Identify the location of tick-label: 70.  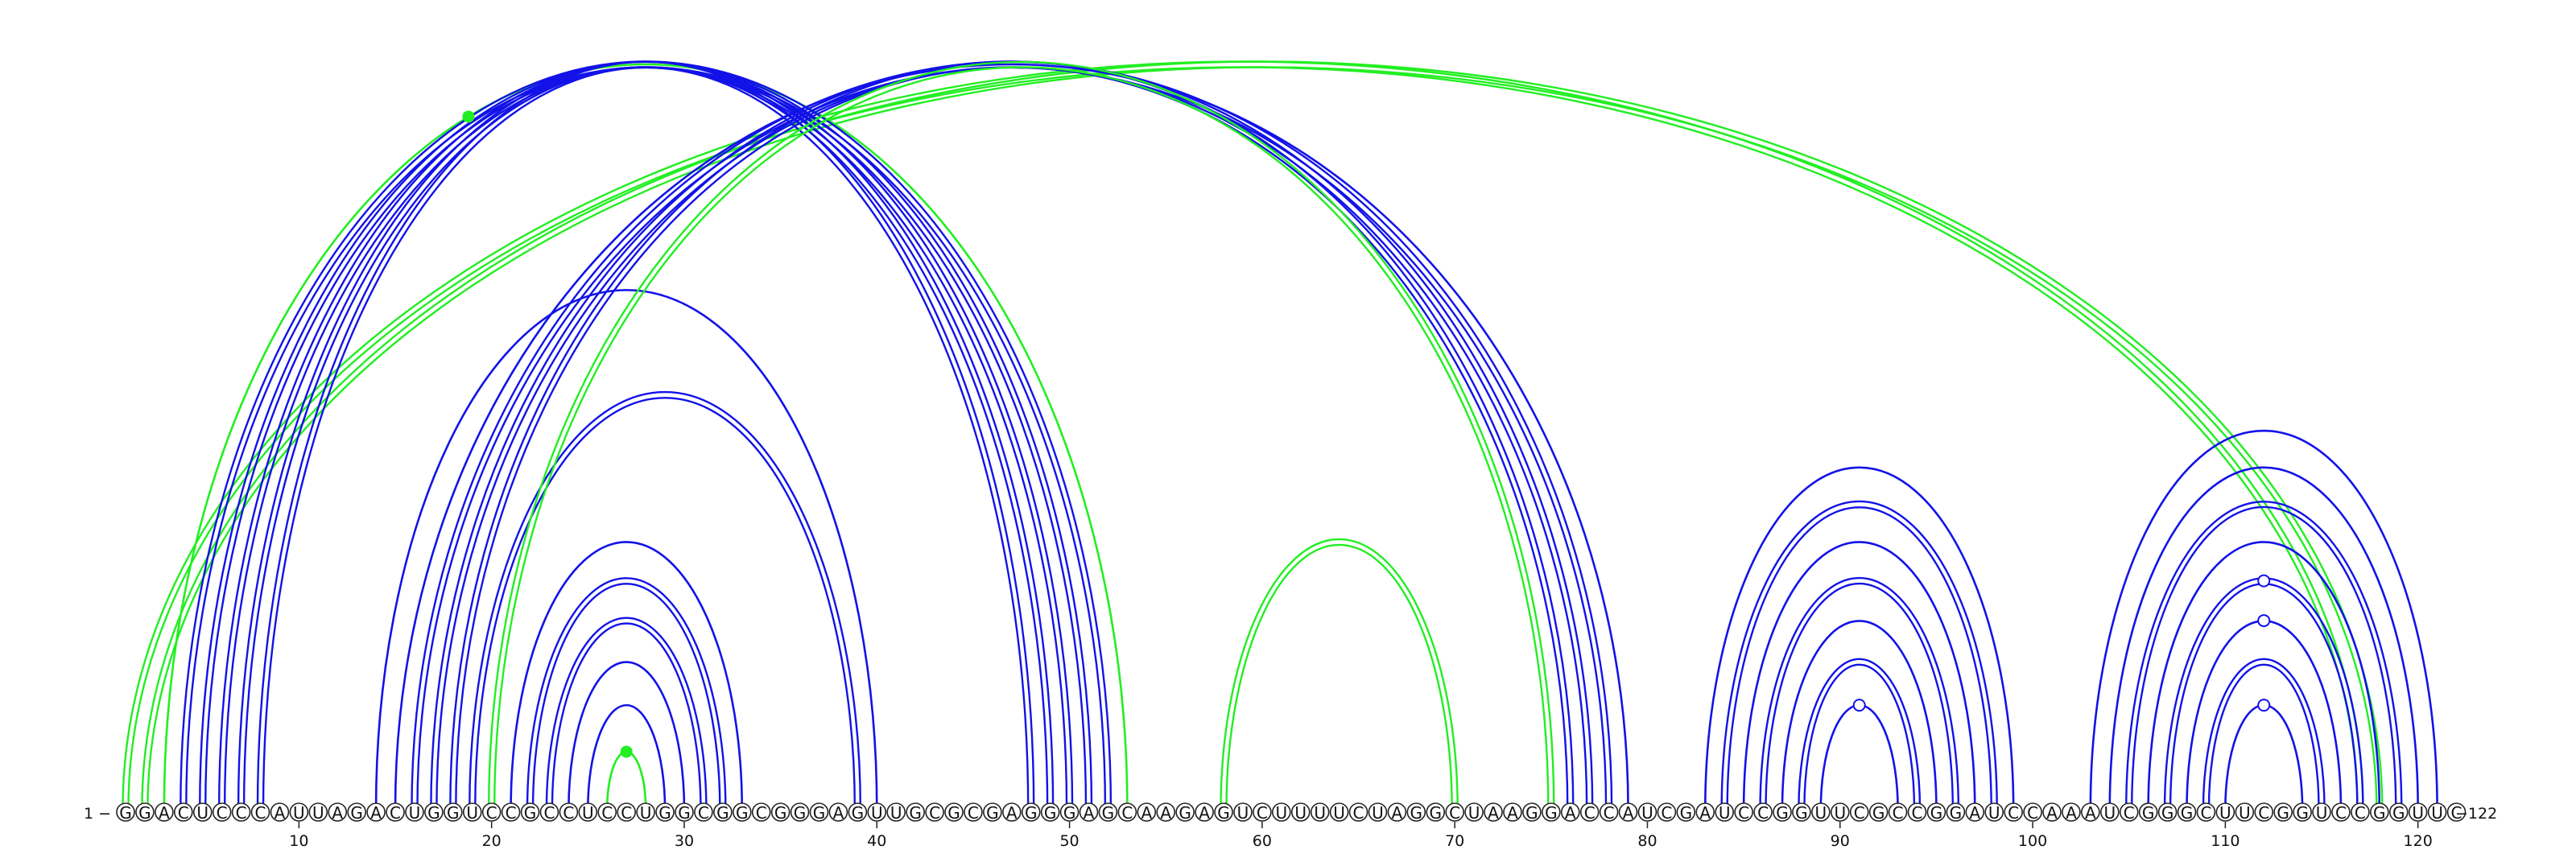
(1454, 841).